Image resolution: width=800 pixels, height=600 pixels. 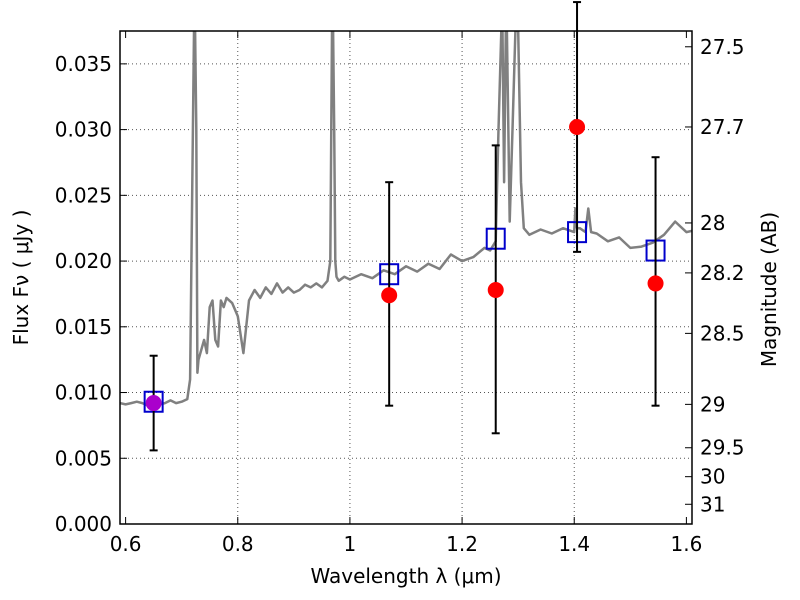 What do you see at coordinates (83, 64) in the screenshot?
I see `y-tick-label: 0.035` at bounding box center [83, 64].